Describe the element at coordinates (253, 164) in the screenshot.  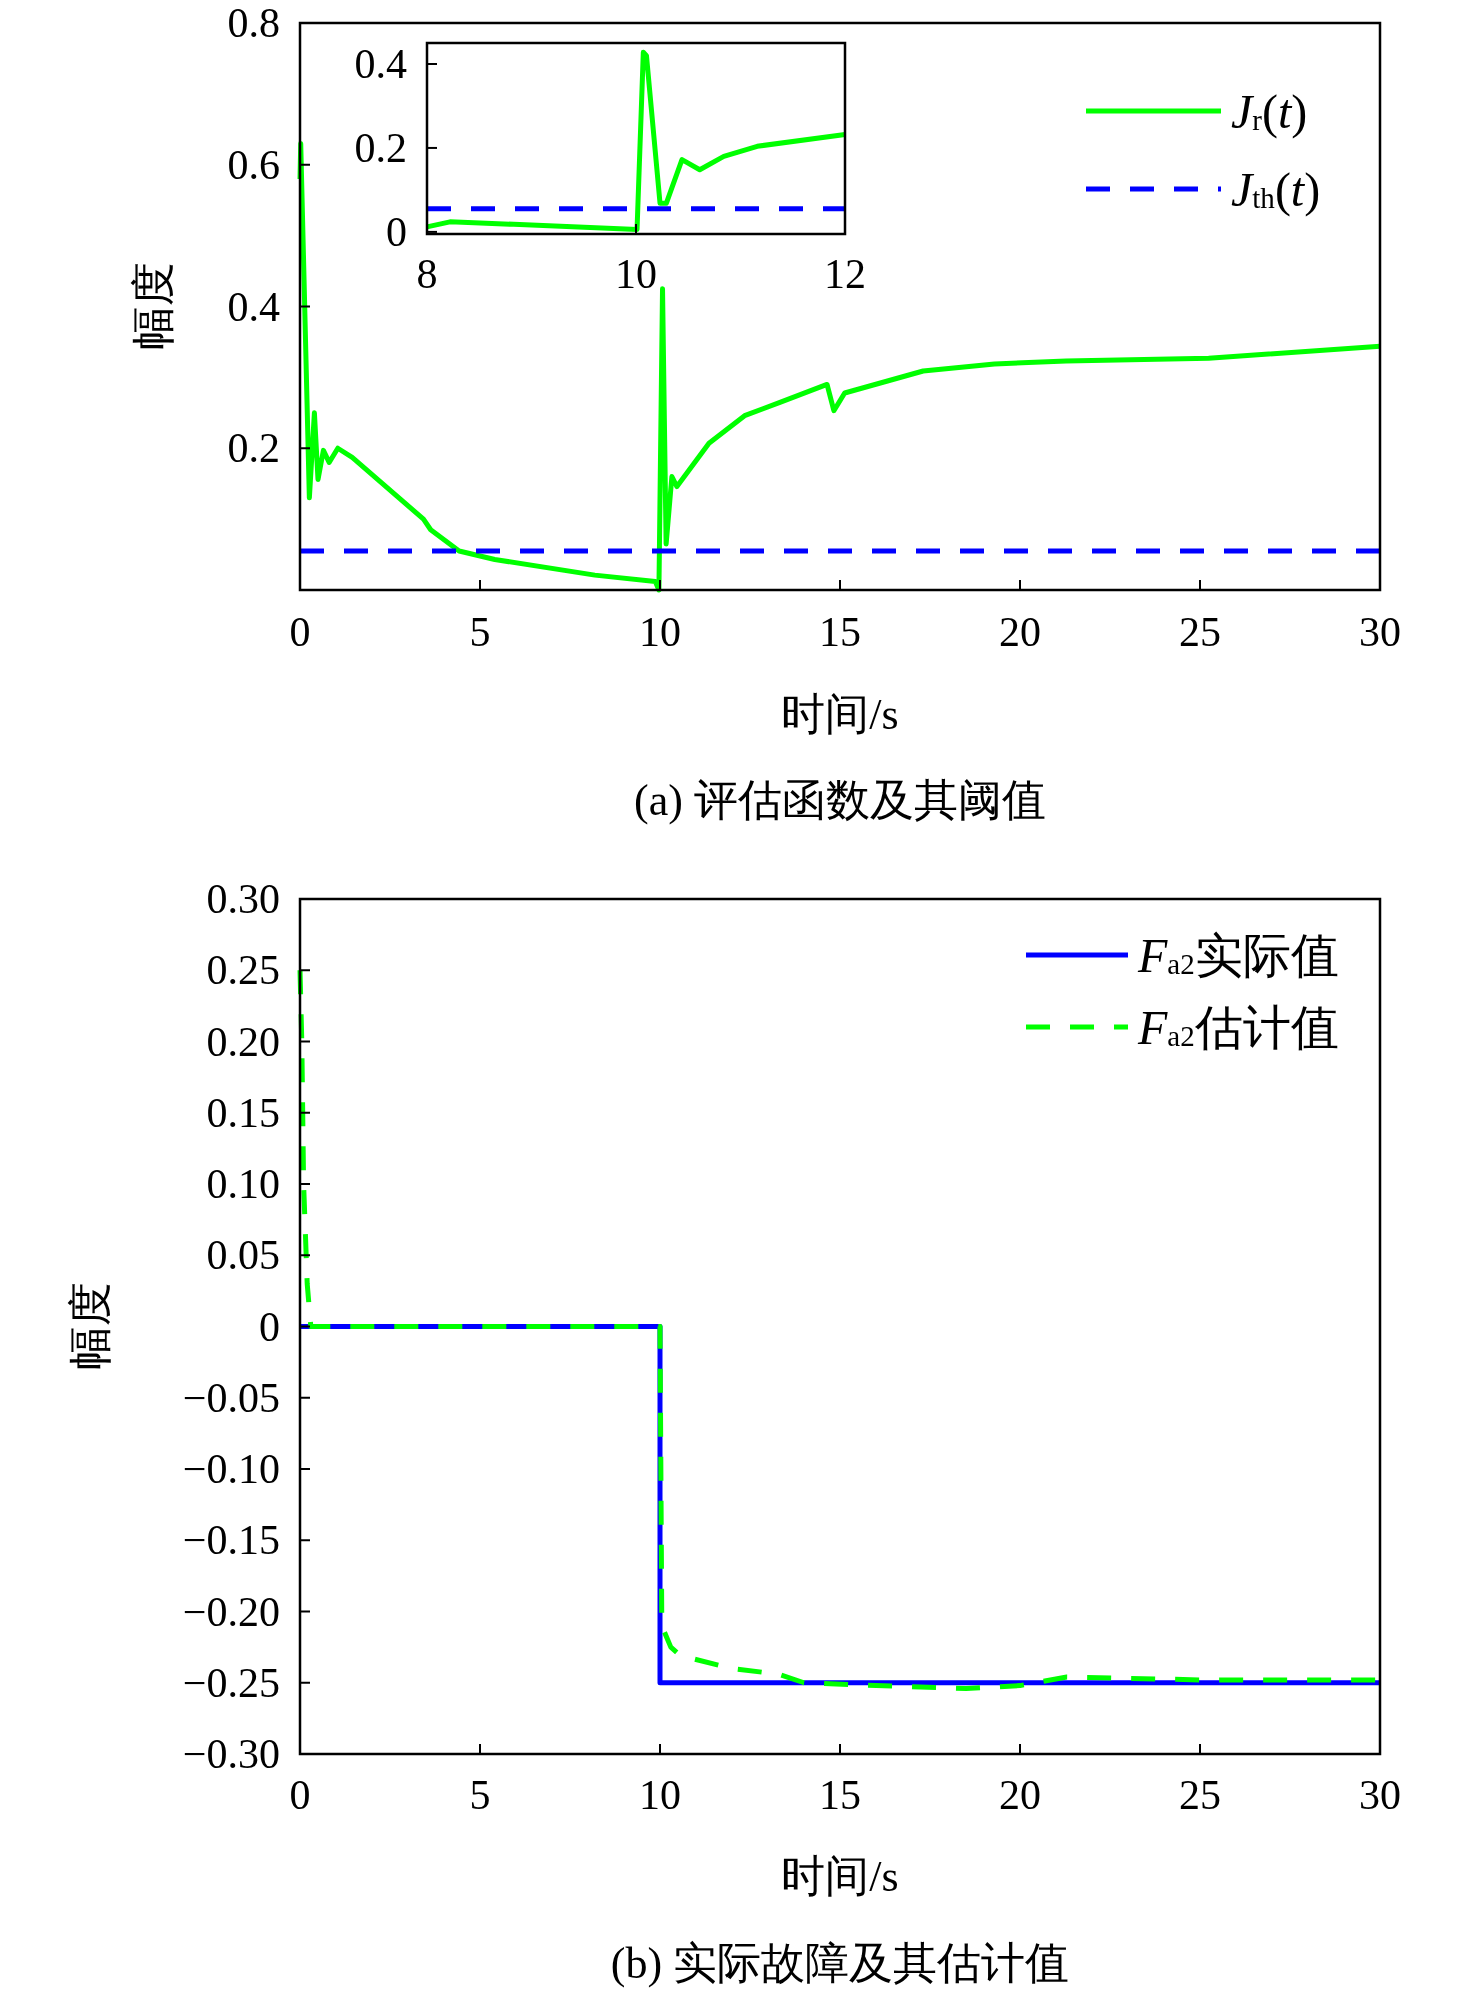
I see `y-tick-label: 0.6` at that location.